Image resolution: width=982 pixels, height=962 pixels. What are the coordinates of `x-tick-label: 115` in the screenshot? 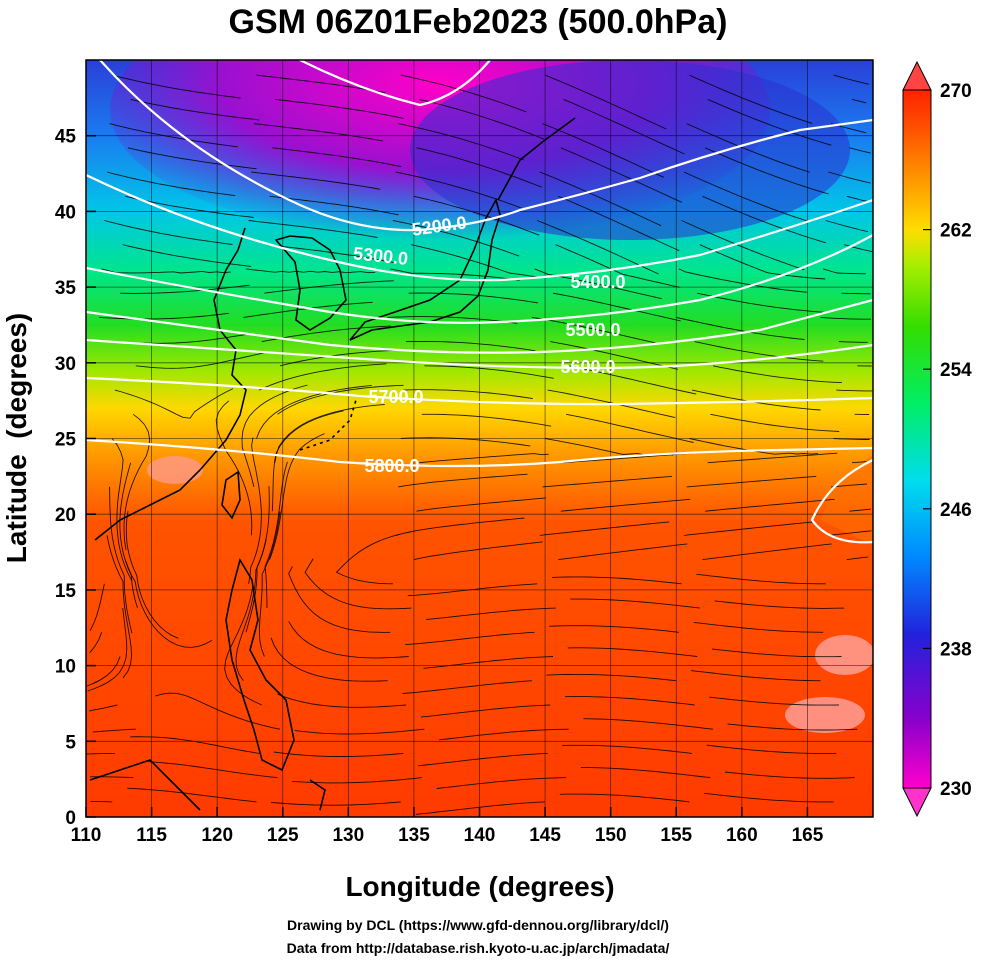 It's located at (151, 835).